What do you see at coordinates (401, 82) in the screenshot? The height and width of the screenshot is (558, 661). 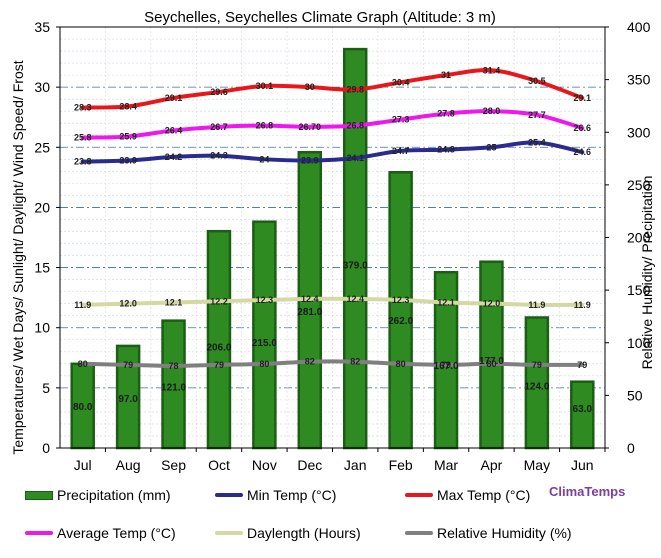 I see `series-data-label: 30.4` at bounding box center [401, 82].